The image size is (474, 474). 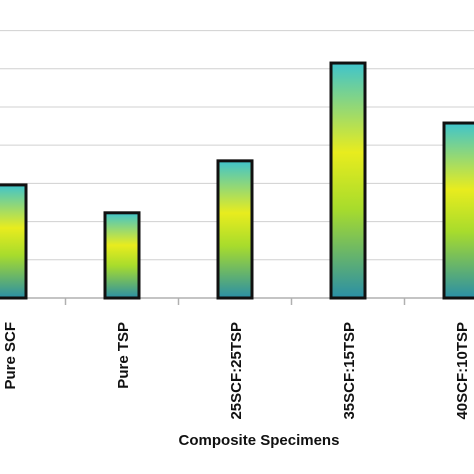 What do you see at coordinates (123, 355) in the screenshot?
I see `category-label: Pure TSP` at bounding box center [123, 355].